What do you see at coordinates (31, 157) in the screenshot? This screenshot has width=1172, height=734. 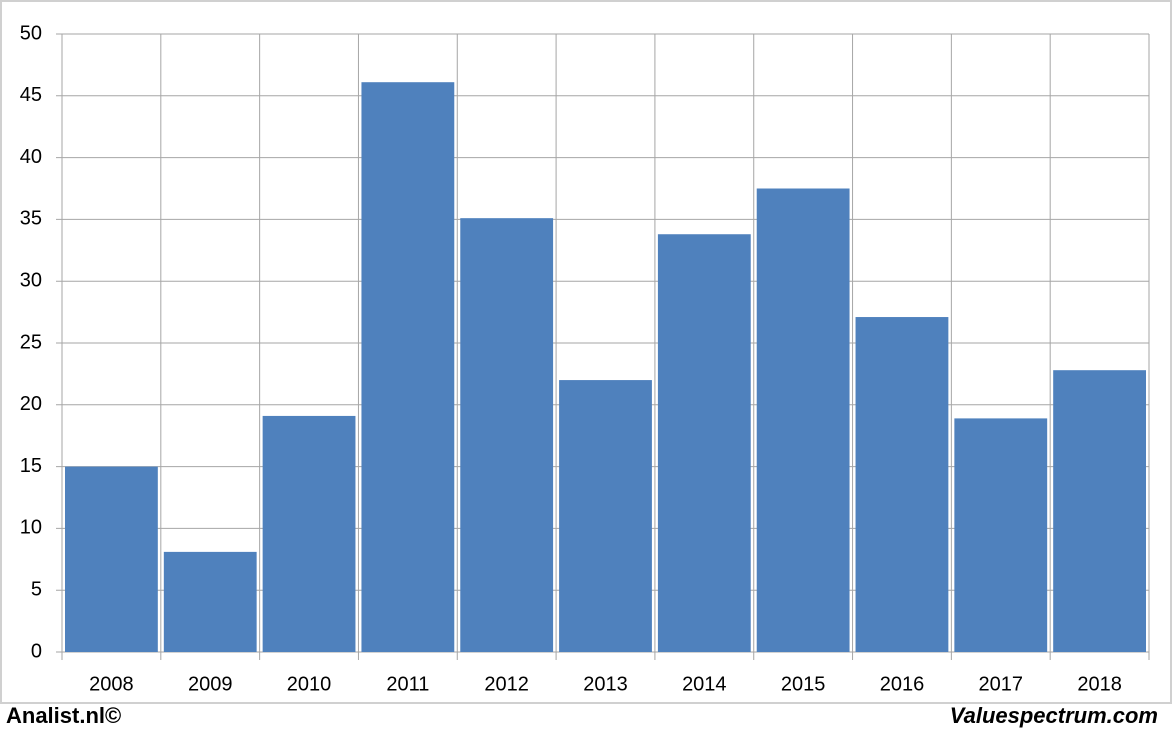 I see `y-tick-label: 40` at bounding box center [31, 157].